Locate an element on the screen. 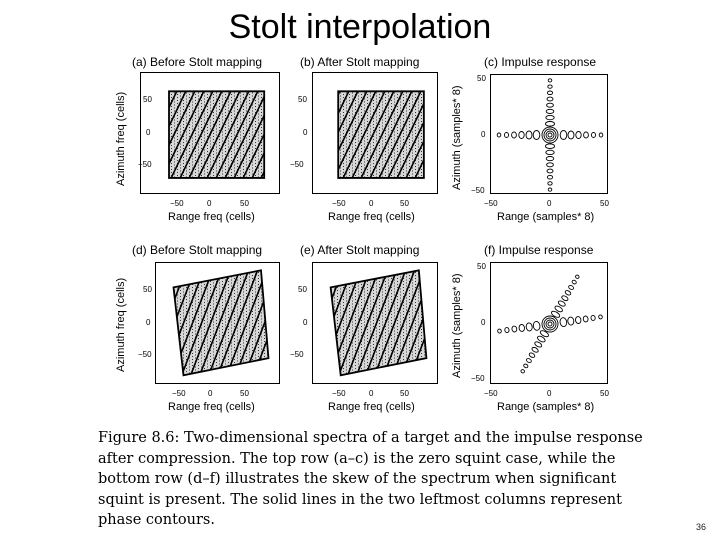 Image resolution: width=720 pixels, height=540 pixels. panel-e-spectrum is located at coordinates (378, 323).